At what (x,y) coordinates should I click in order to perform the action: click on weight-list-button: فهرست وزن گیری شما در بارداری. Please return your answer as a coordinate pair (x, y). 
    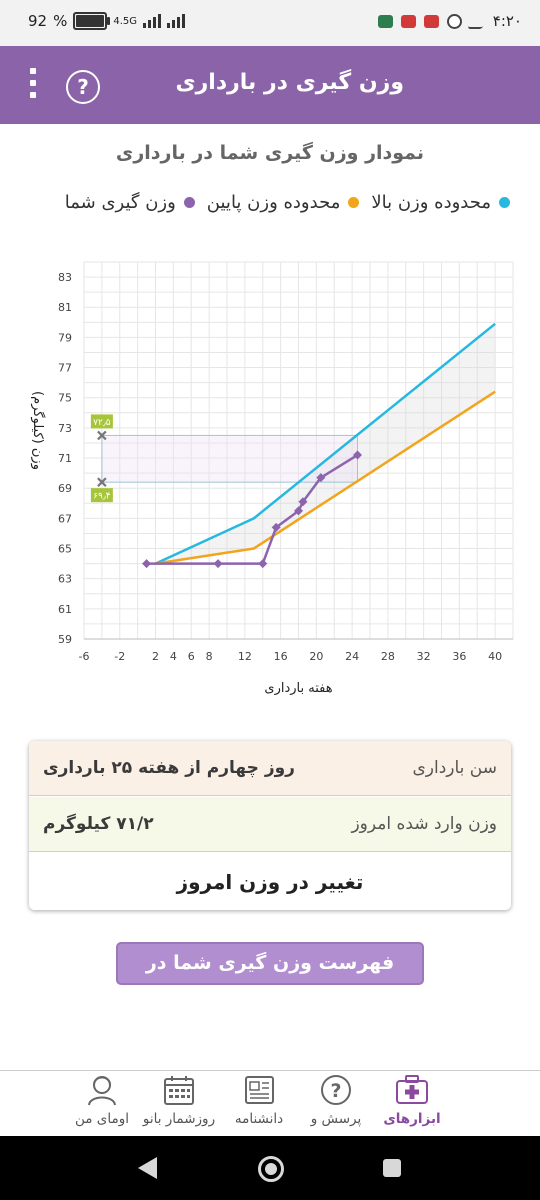
    Looking at the image, I should click on (270, 977).